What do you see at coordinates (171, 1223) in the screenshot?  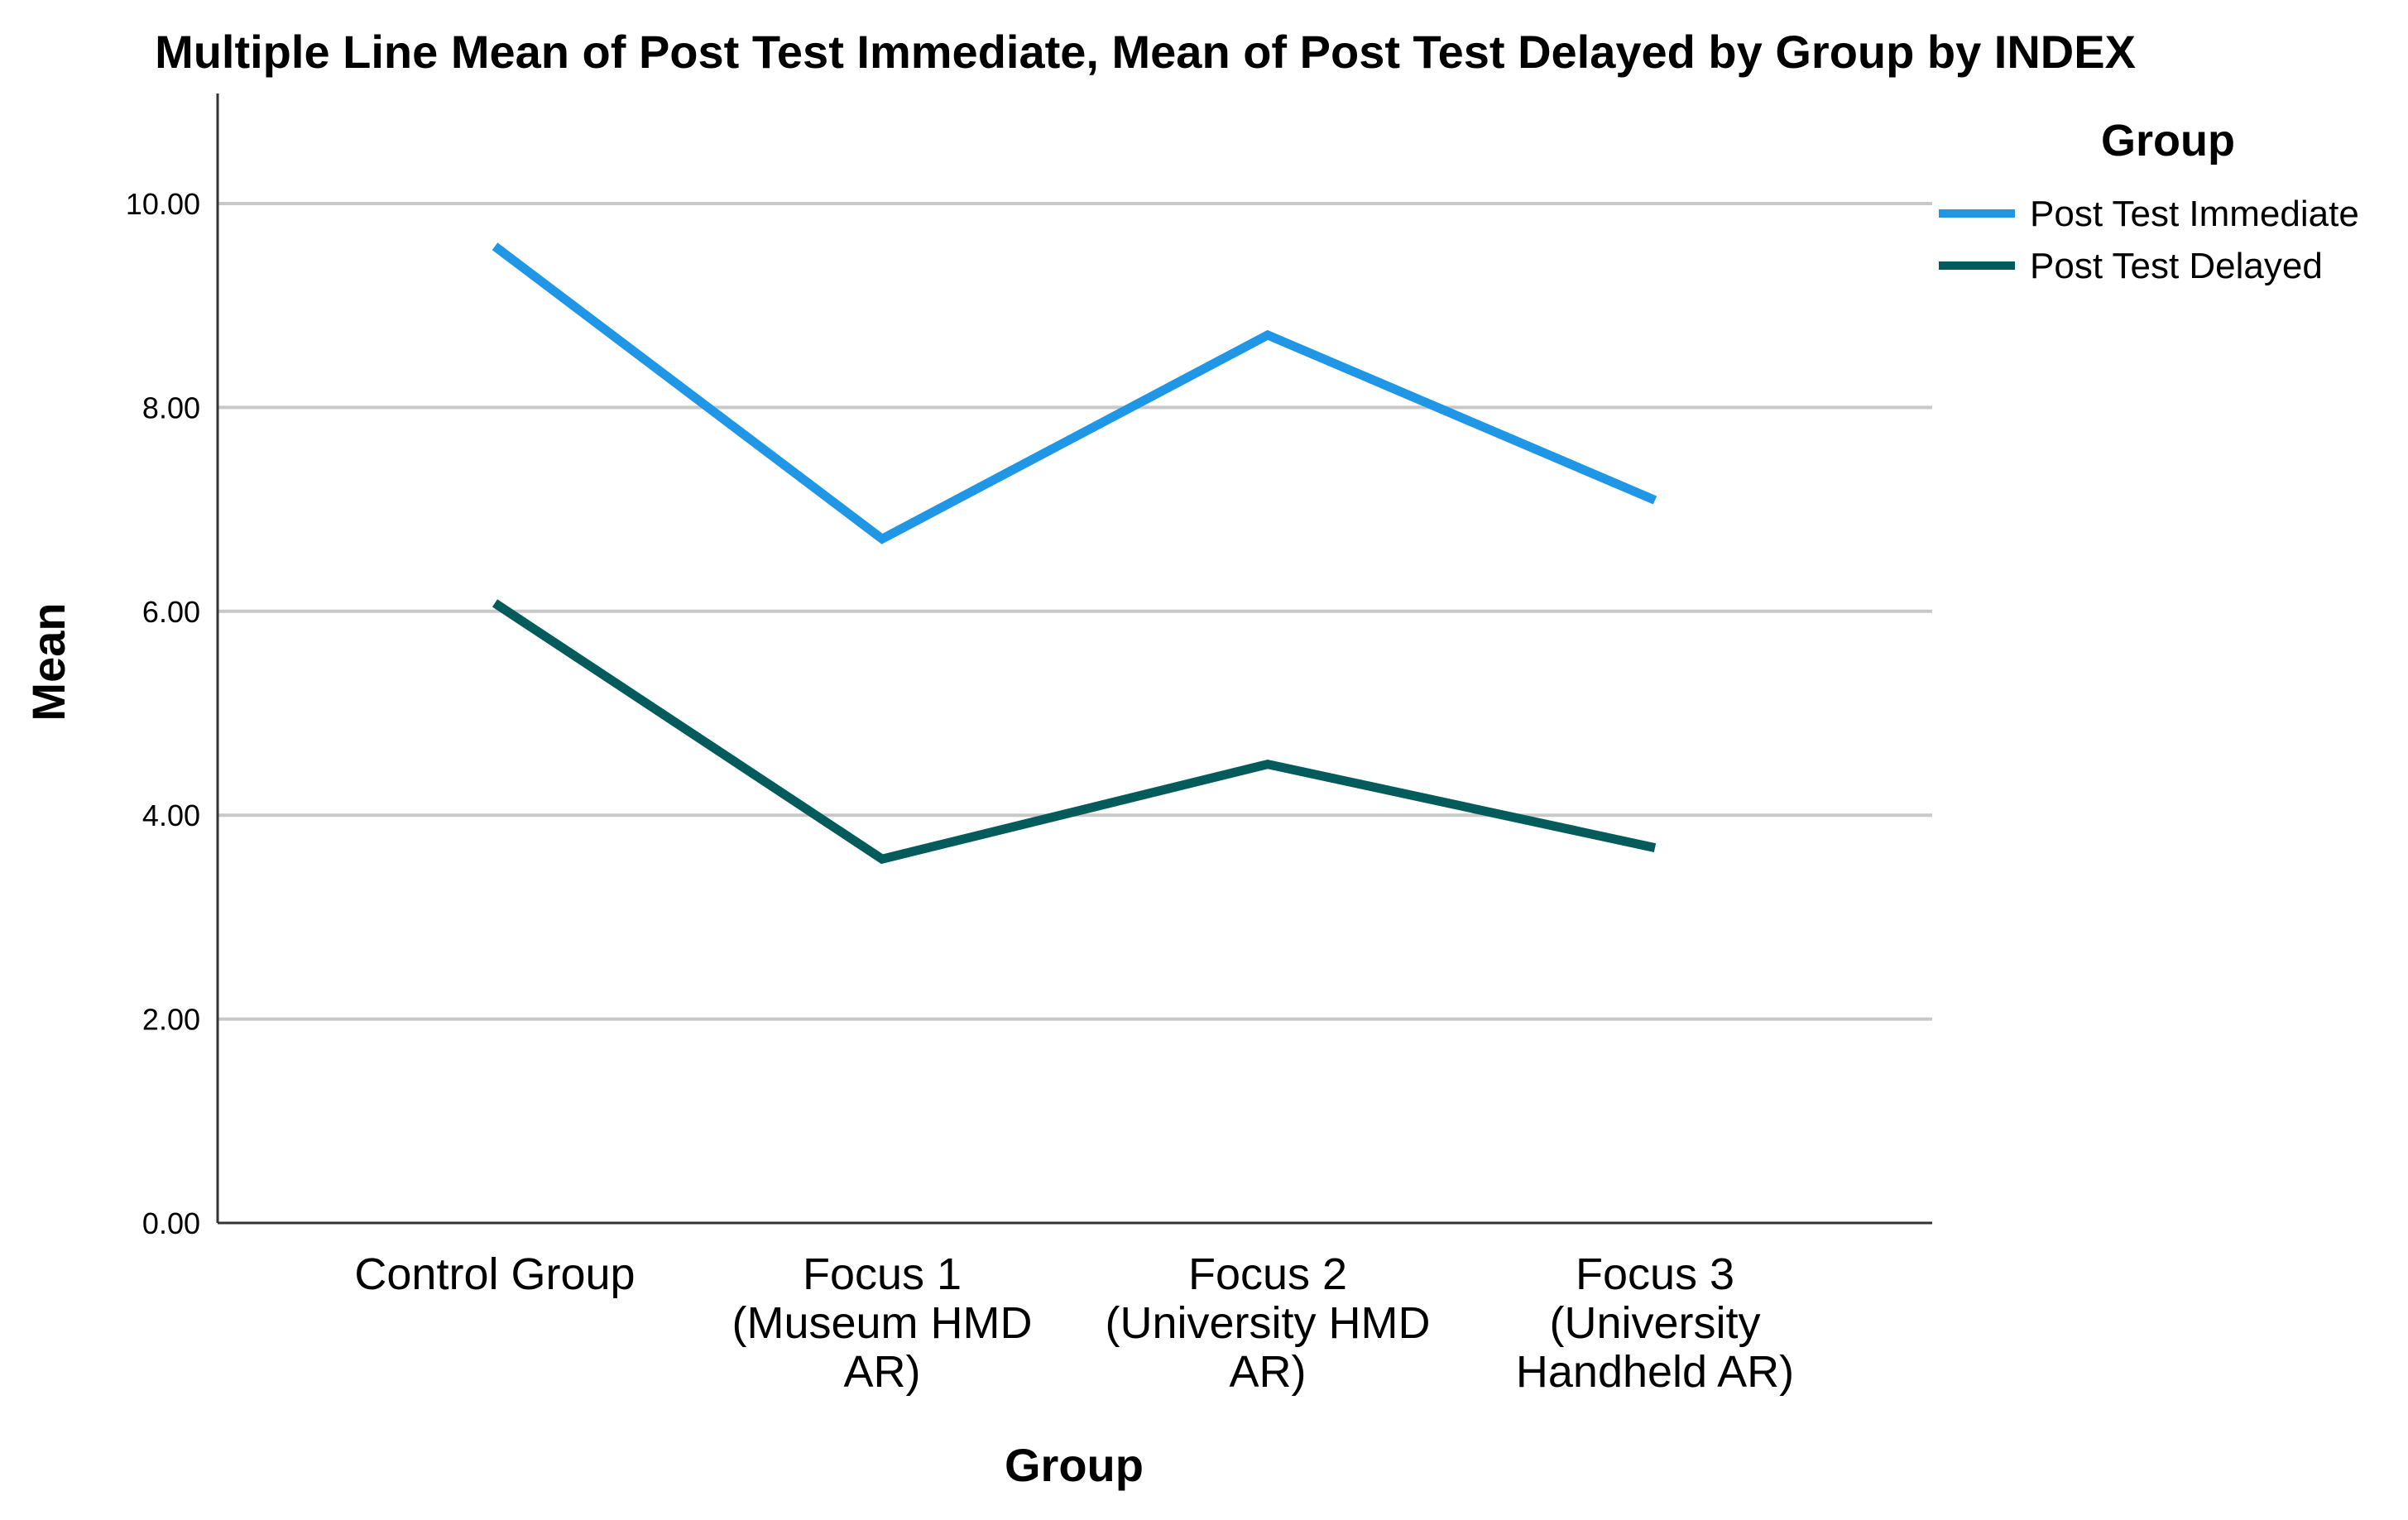 I see `y-tick-label: 0.00` at bounding box center [171, 1223].